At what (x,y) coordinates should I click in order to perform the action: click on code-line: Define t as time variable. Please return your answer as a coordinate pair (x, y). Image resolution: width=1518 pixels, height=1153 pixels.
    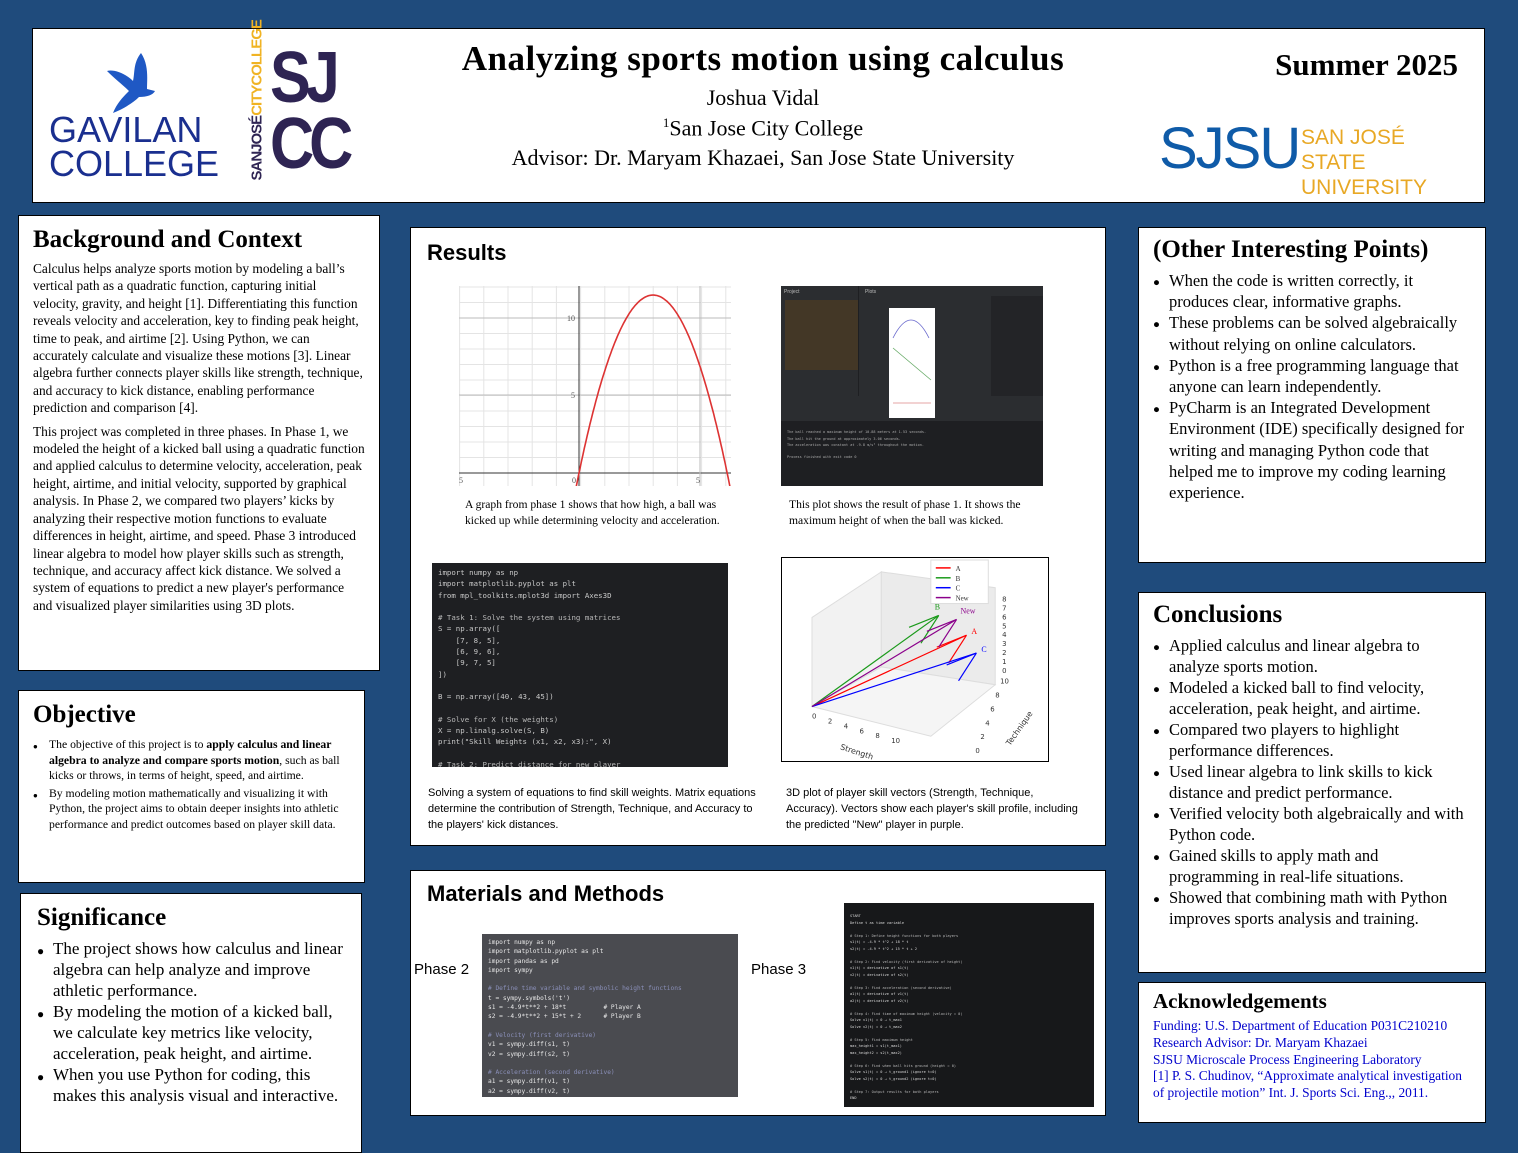
    Looking at the image, I should click on (877, 922).